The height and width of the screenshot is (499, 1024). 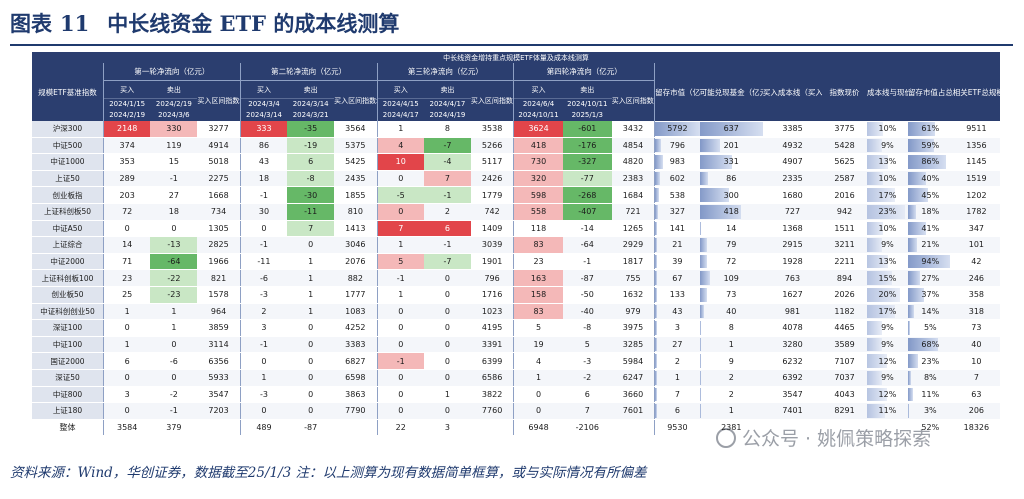 I want to click on value-cell: 3, so click(x=677, y=328).